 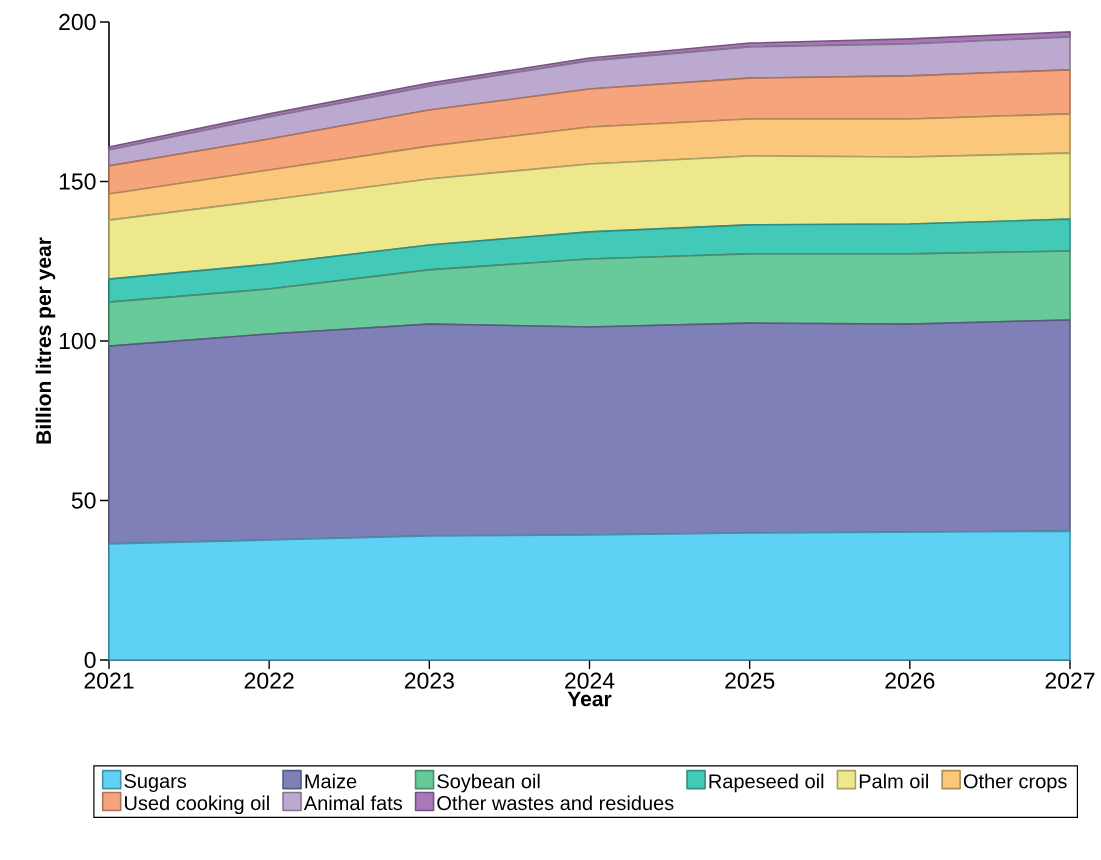 I want to click on legend-label: Sugars, so click(x=155, y=783).